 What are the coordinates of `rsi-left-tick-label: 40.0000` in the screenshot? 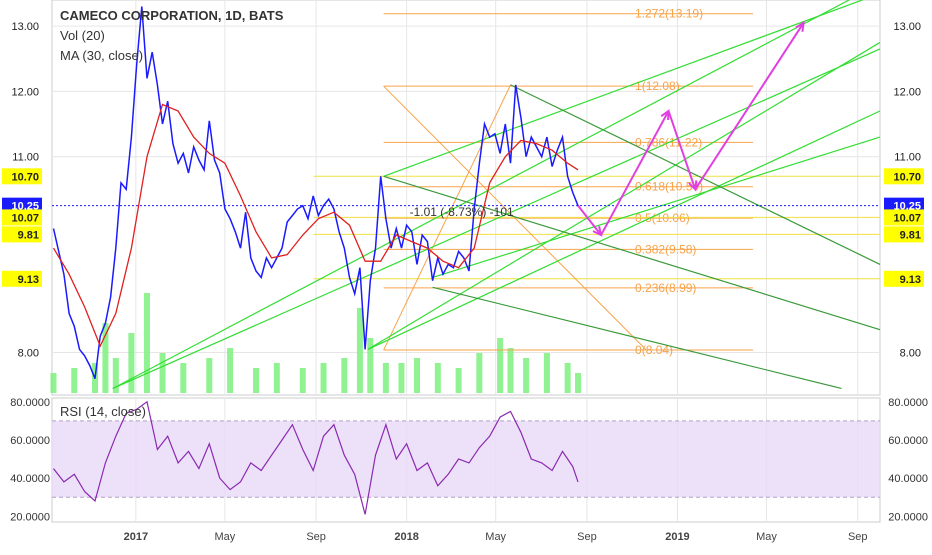 It's located at (30, 479).